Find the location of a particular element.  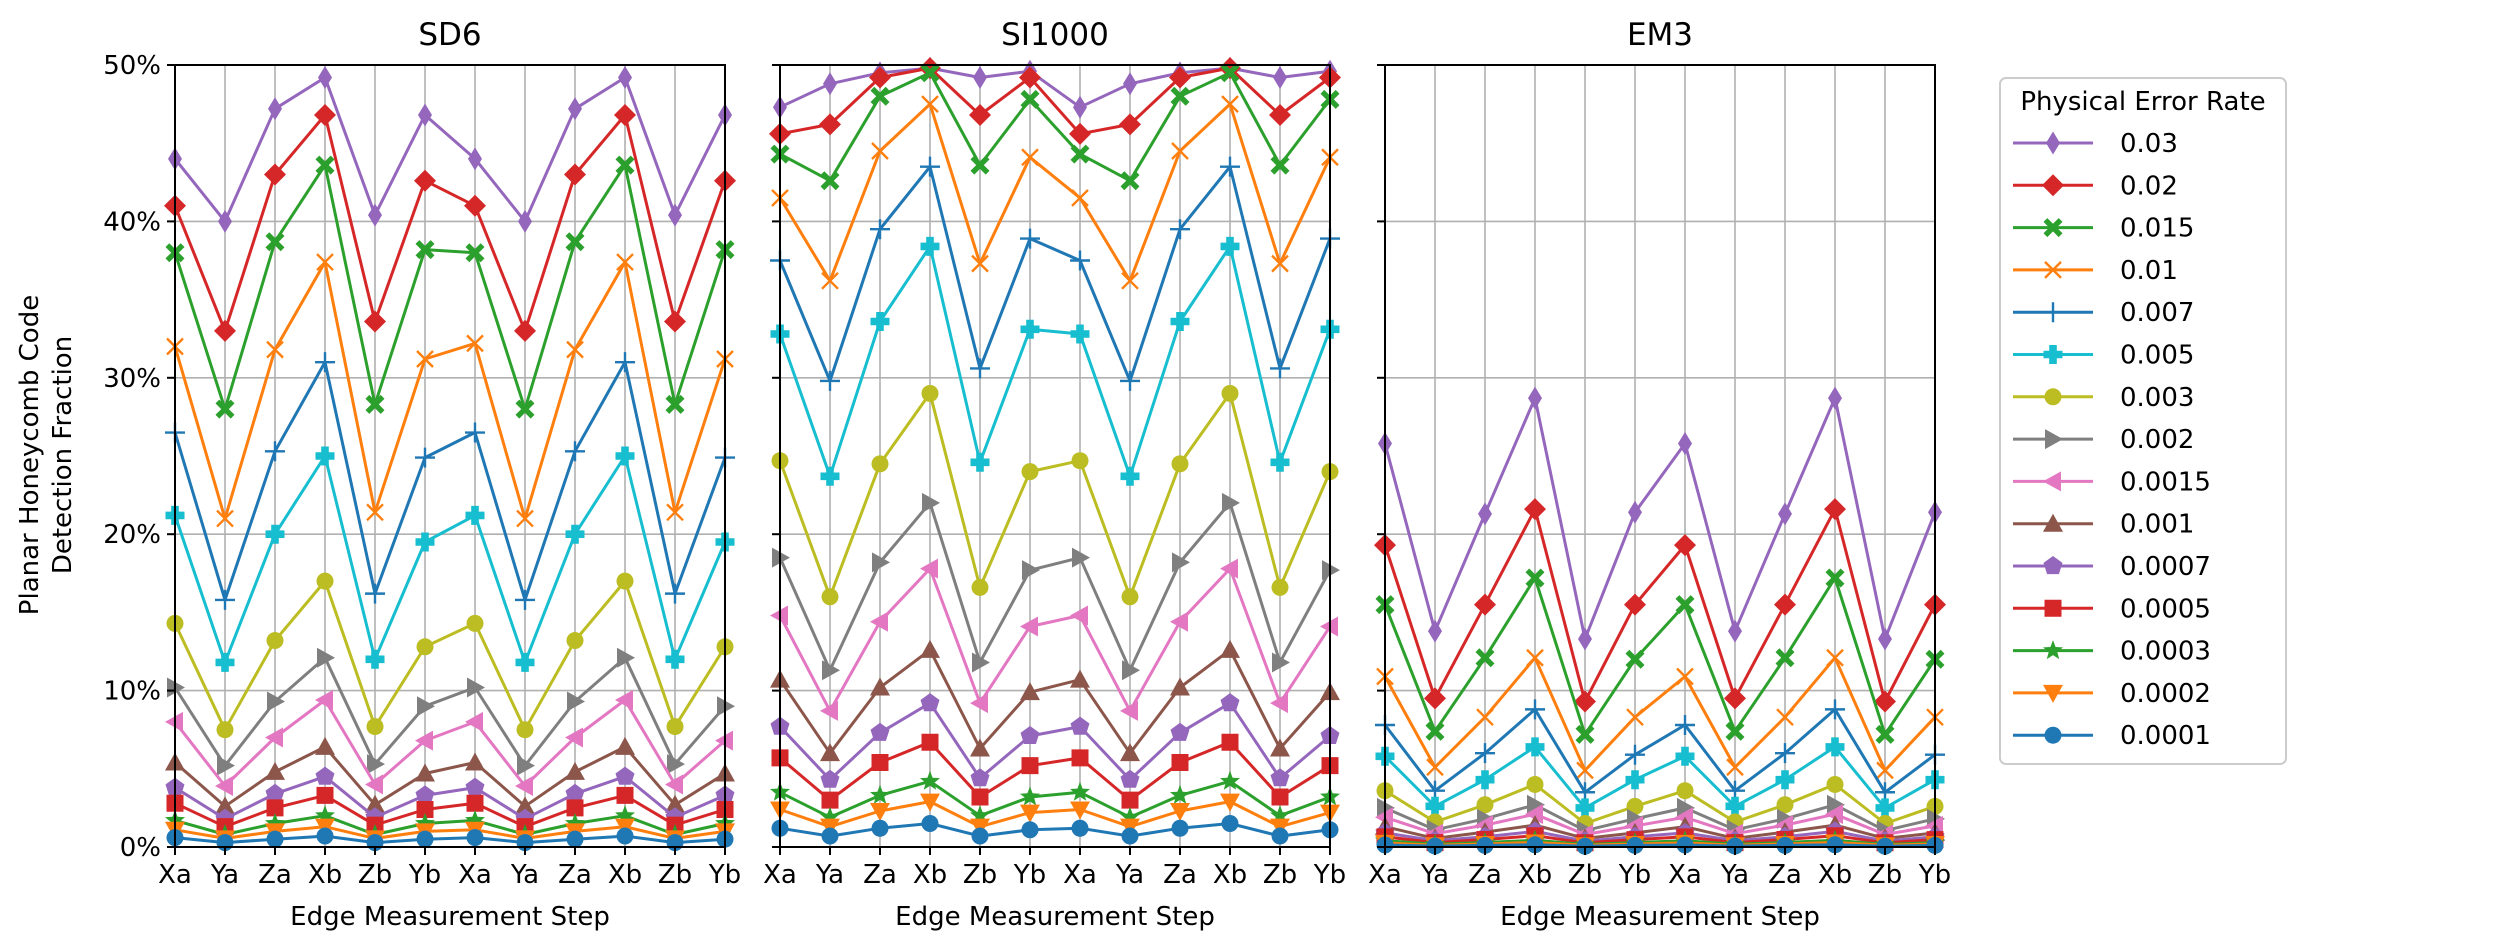

x-tick-label: Xb is located at coordinates (930, 875).